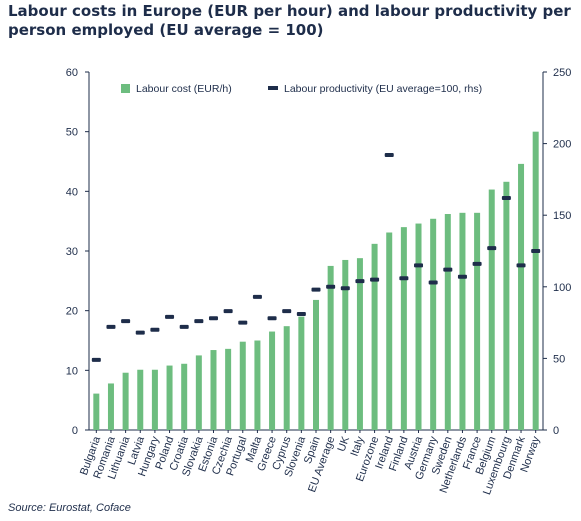 This screenshot has height=521, width=581. I want to click on bar-hungary, so click(154, 399).